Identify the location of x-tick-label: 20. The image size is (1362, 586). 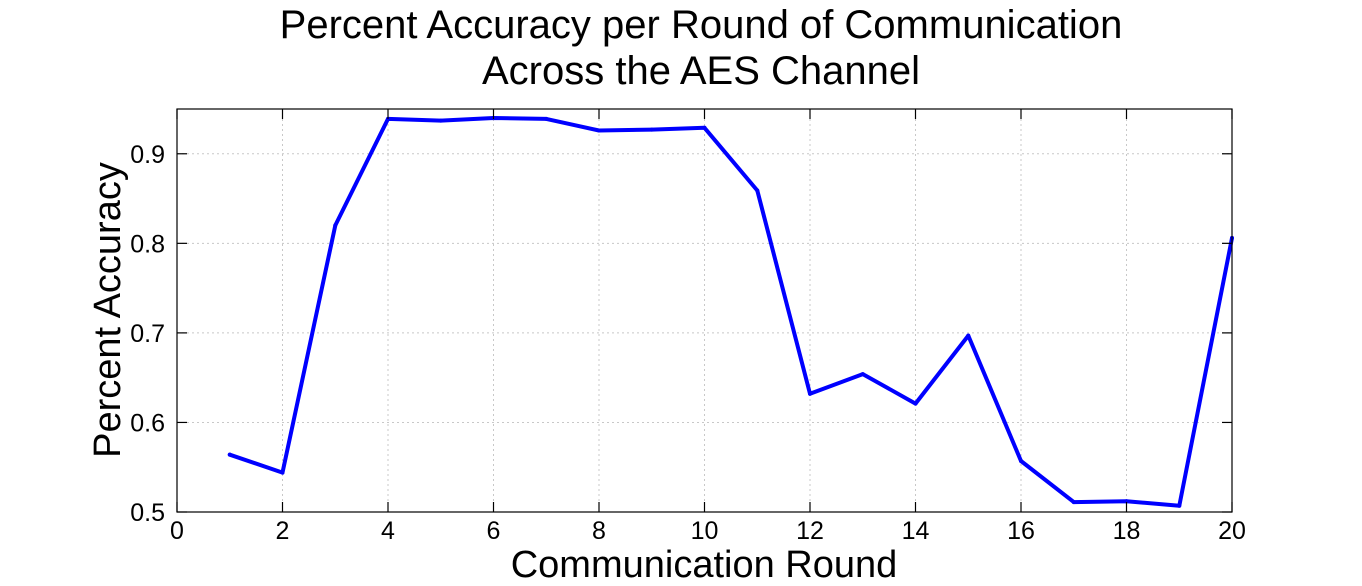
(1232, 531).